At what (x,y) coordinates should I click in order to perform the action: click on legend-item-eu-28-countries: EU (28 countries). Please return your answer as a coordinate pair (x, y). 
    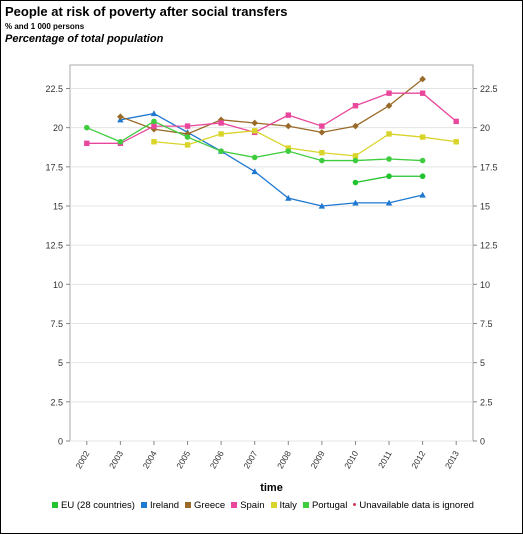
    Looking at the image, I should click on (93, 505).